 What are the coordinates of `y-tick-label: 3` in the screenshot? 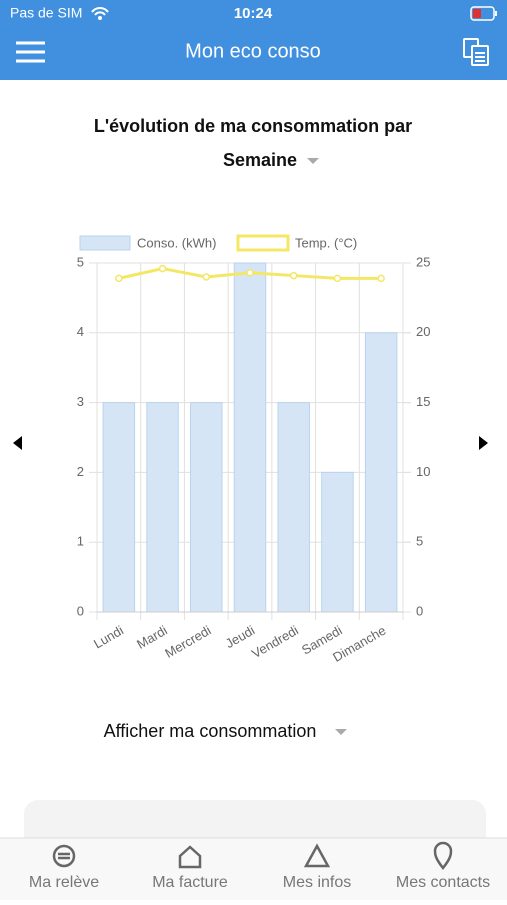 It's located at (80, 401).